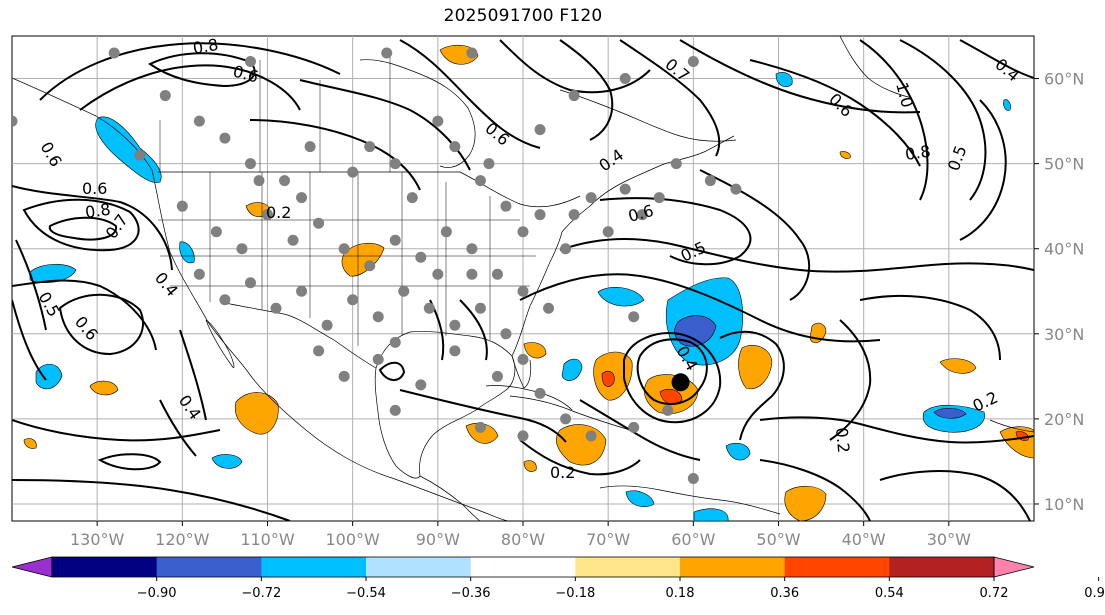 This screenshot has width=1105, height=615. Describe the element at coordinates (1064, 79) in the screenshot. I see `latitude-label: 60°N` at that location.